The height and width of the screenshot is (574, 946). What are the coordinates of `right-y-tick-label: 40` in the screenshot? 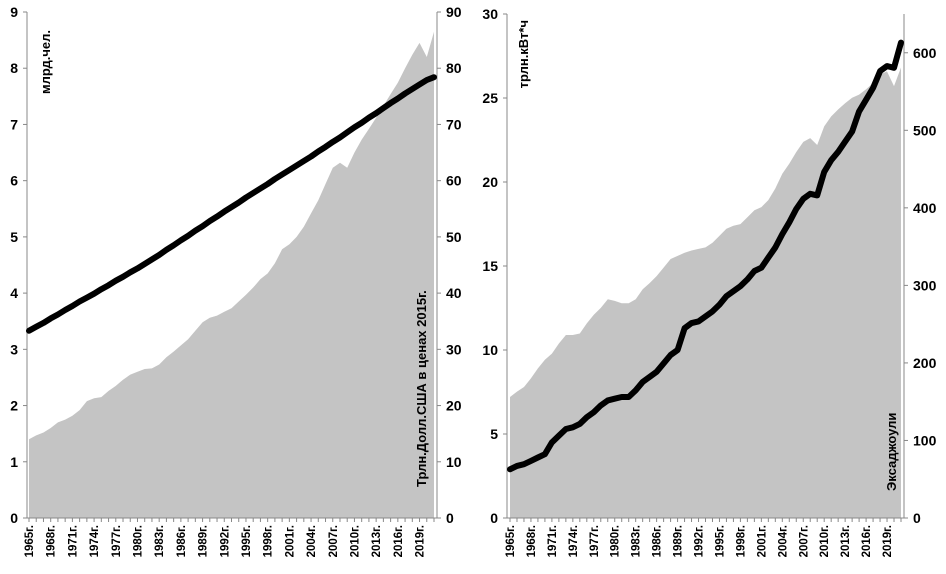 It's located at (454, 293).